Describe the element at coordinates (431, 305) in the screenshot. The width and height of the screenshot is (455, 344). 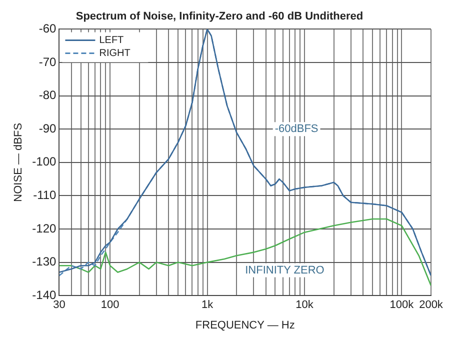
I see `x-tick-label: 200k` at that location.